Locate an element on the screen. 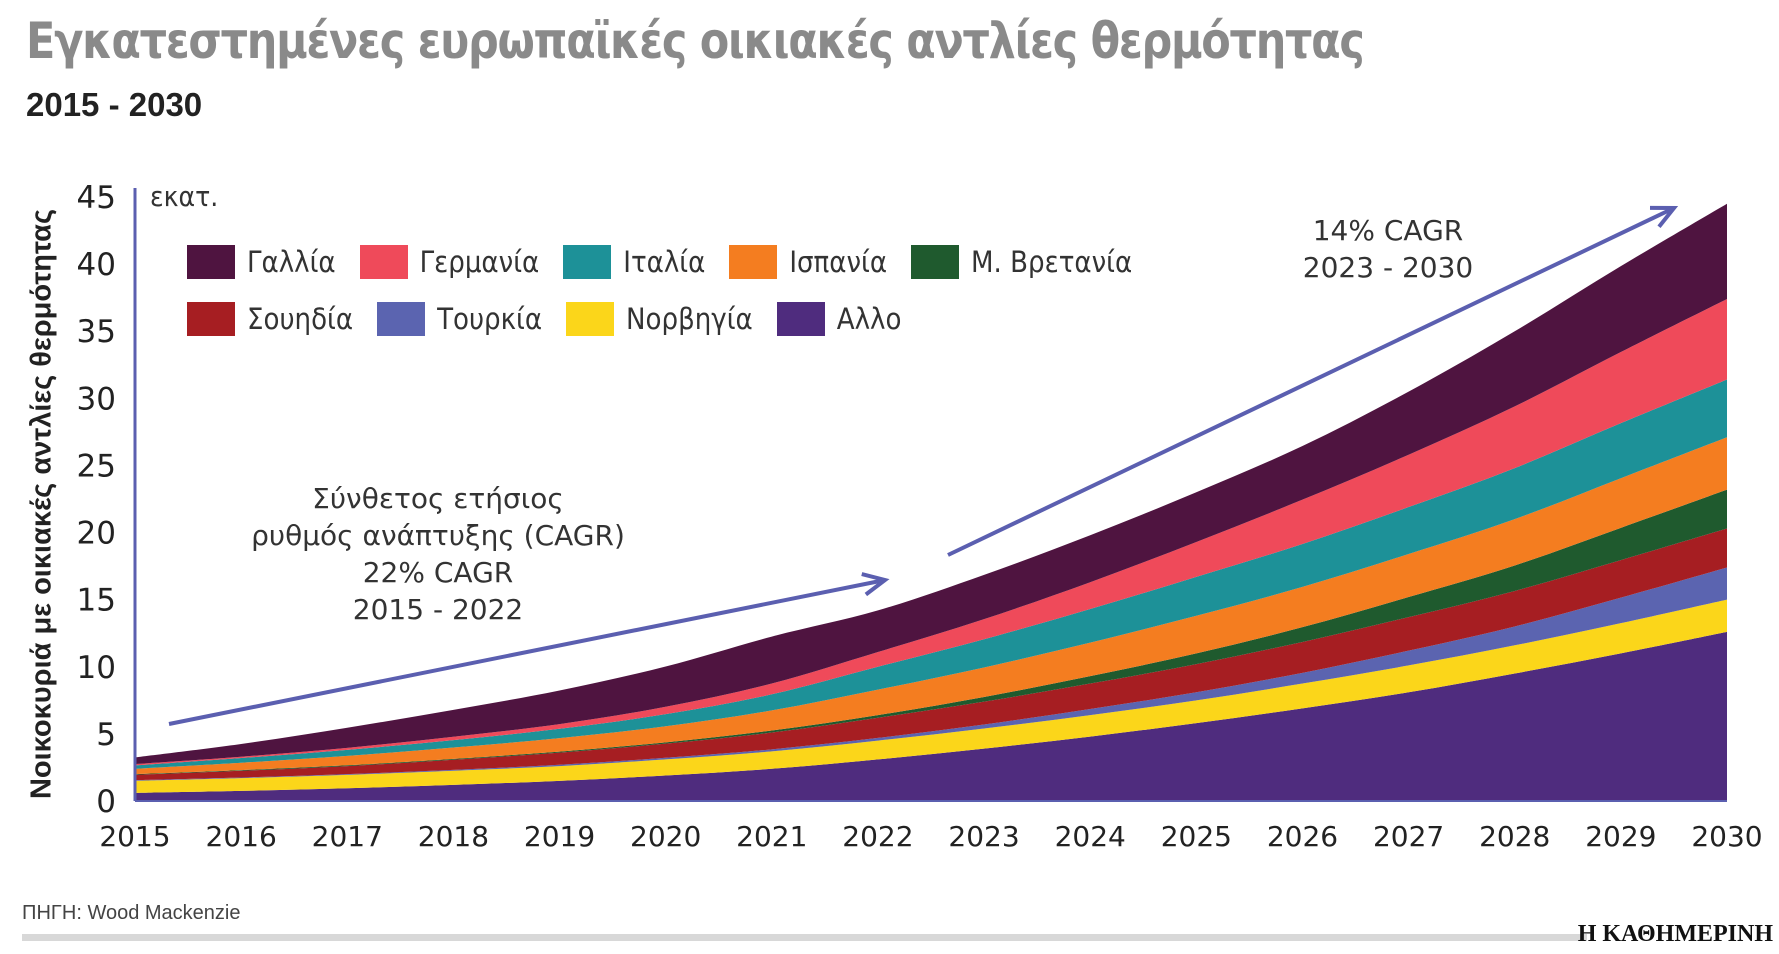 The image size is (1779, 954). y-tick-label: 45 is located at coordinates (96, 198).